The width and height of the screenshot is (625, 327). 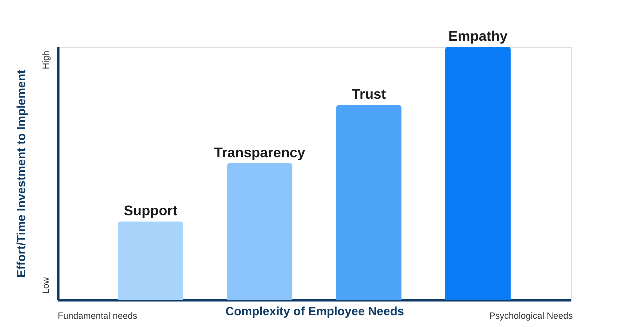 I want to click on y-axis-title: Effort/Time Investment to Implement, so click(x=21, y=174).